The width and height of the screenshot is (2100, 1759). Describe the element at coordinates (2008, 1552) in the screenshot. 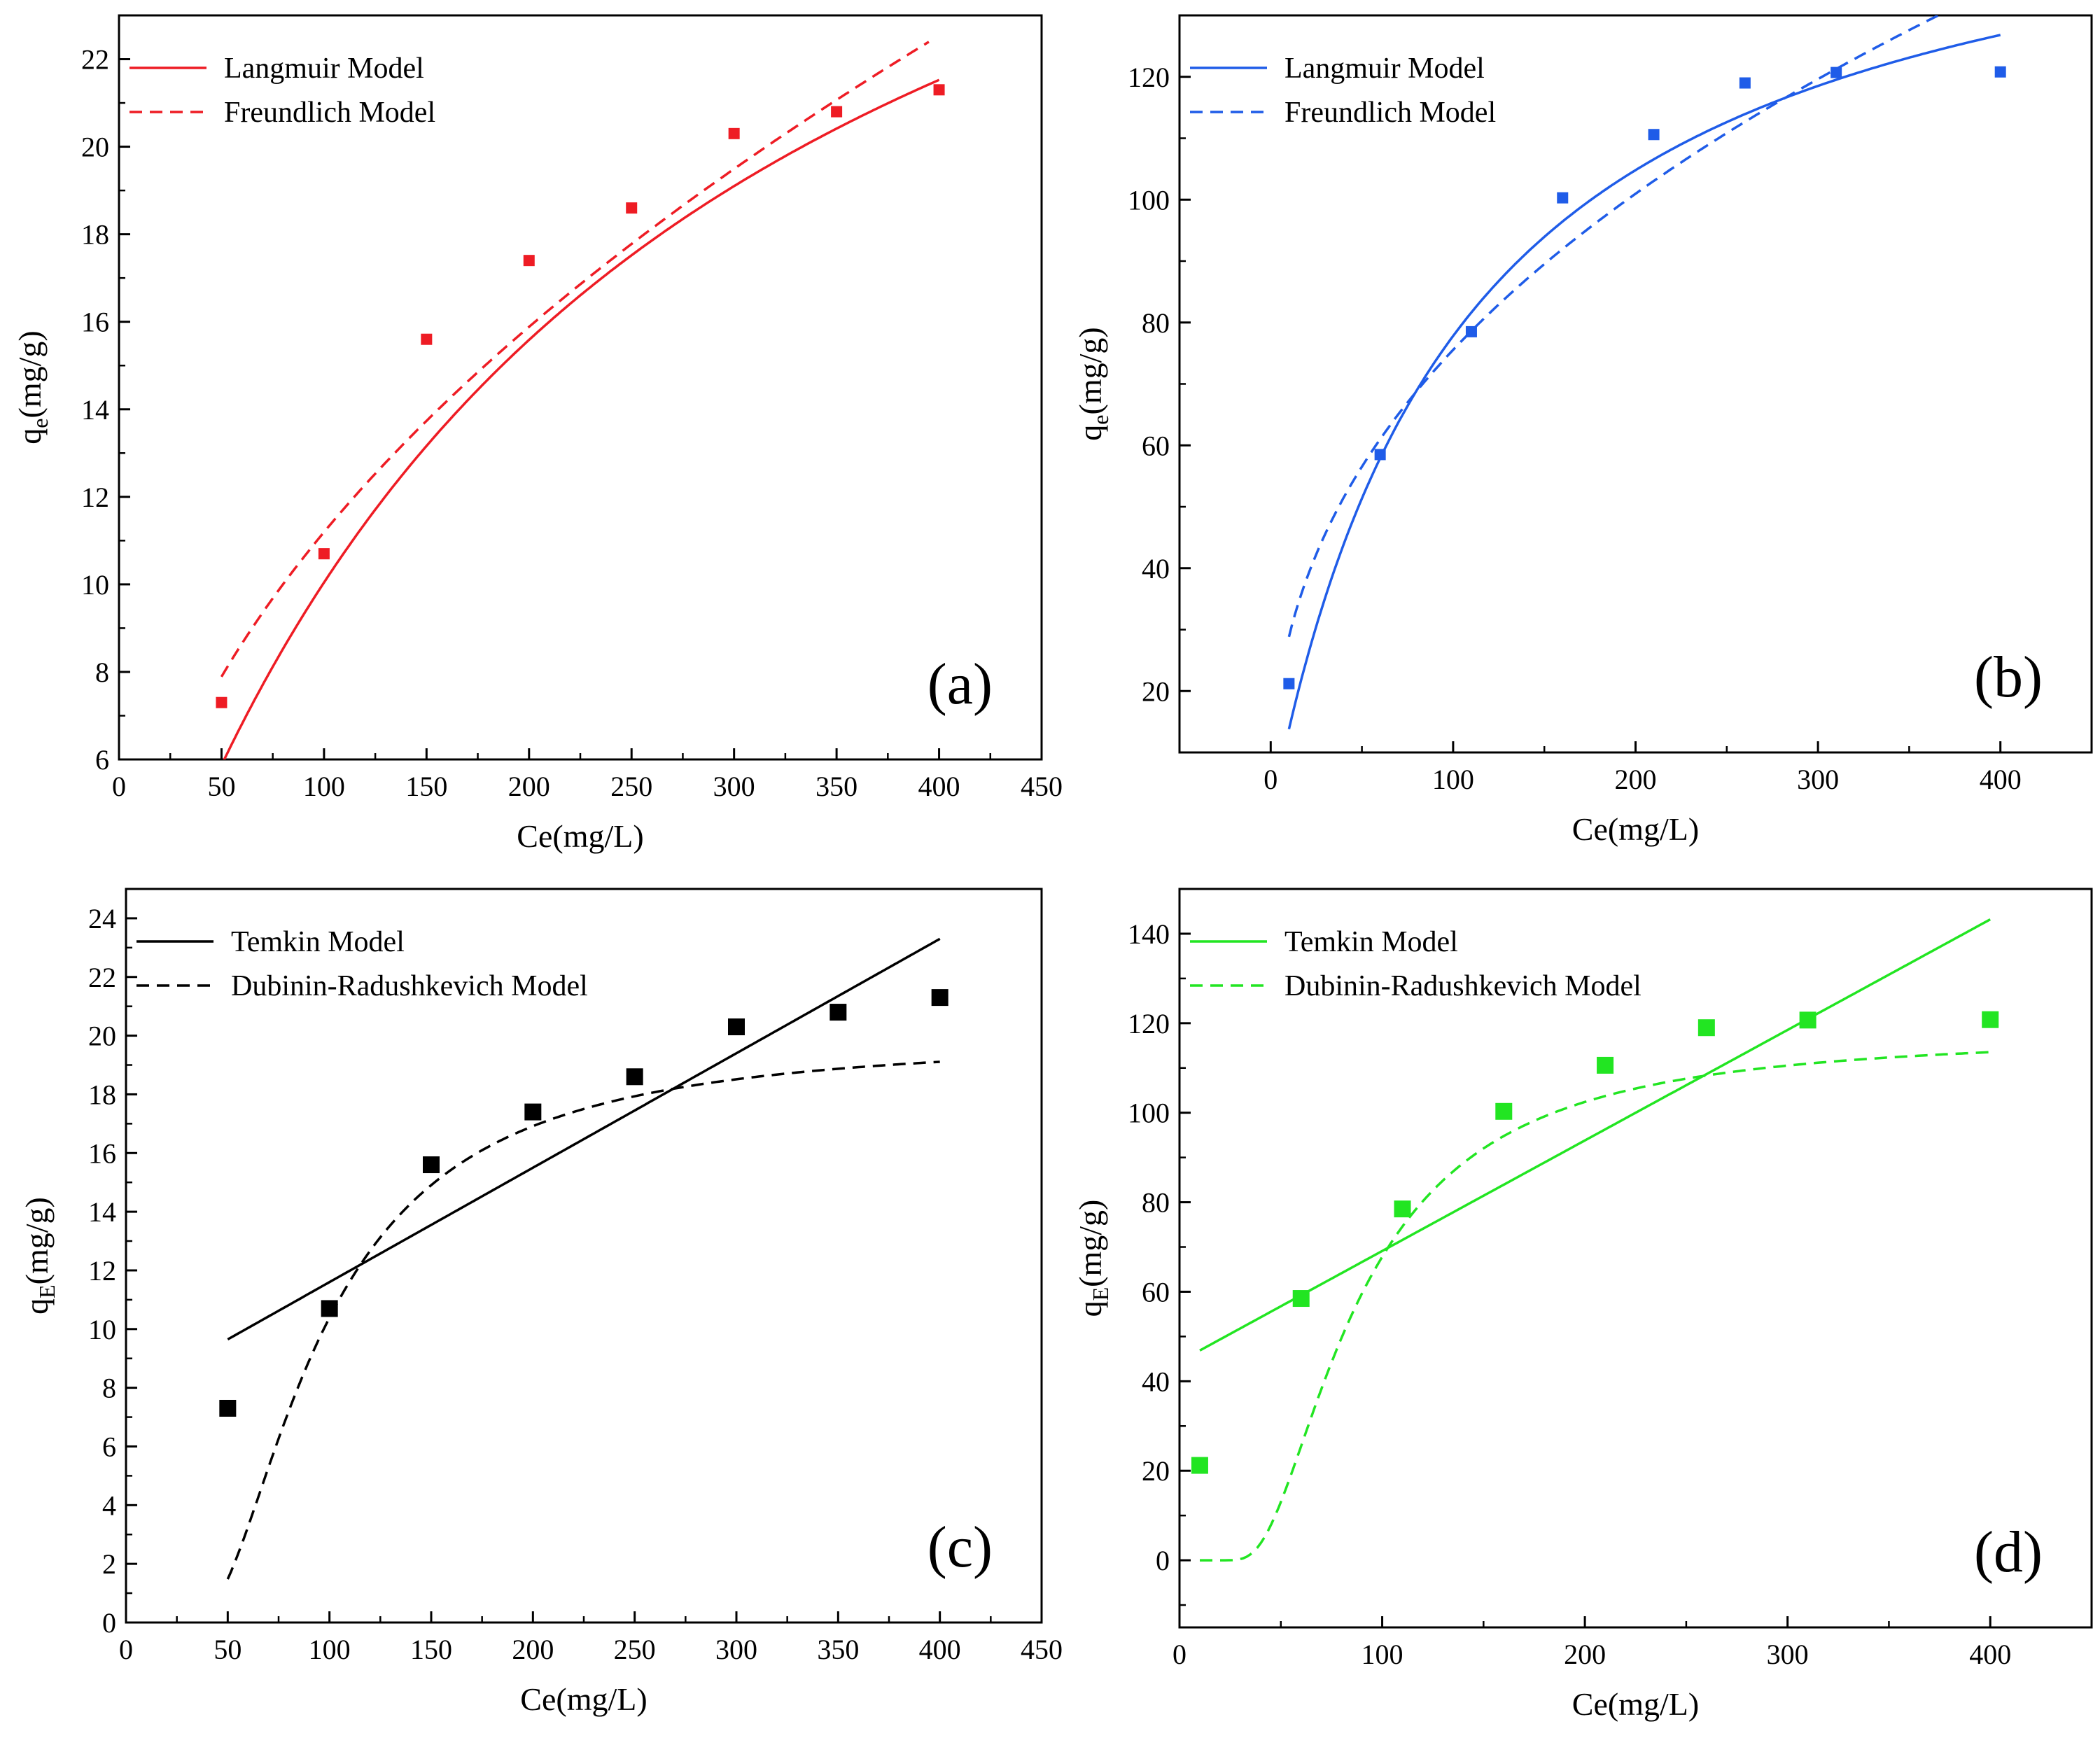

I see `panel-label: (d)` at that location.